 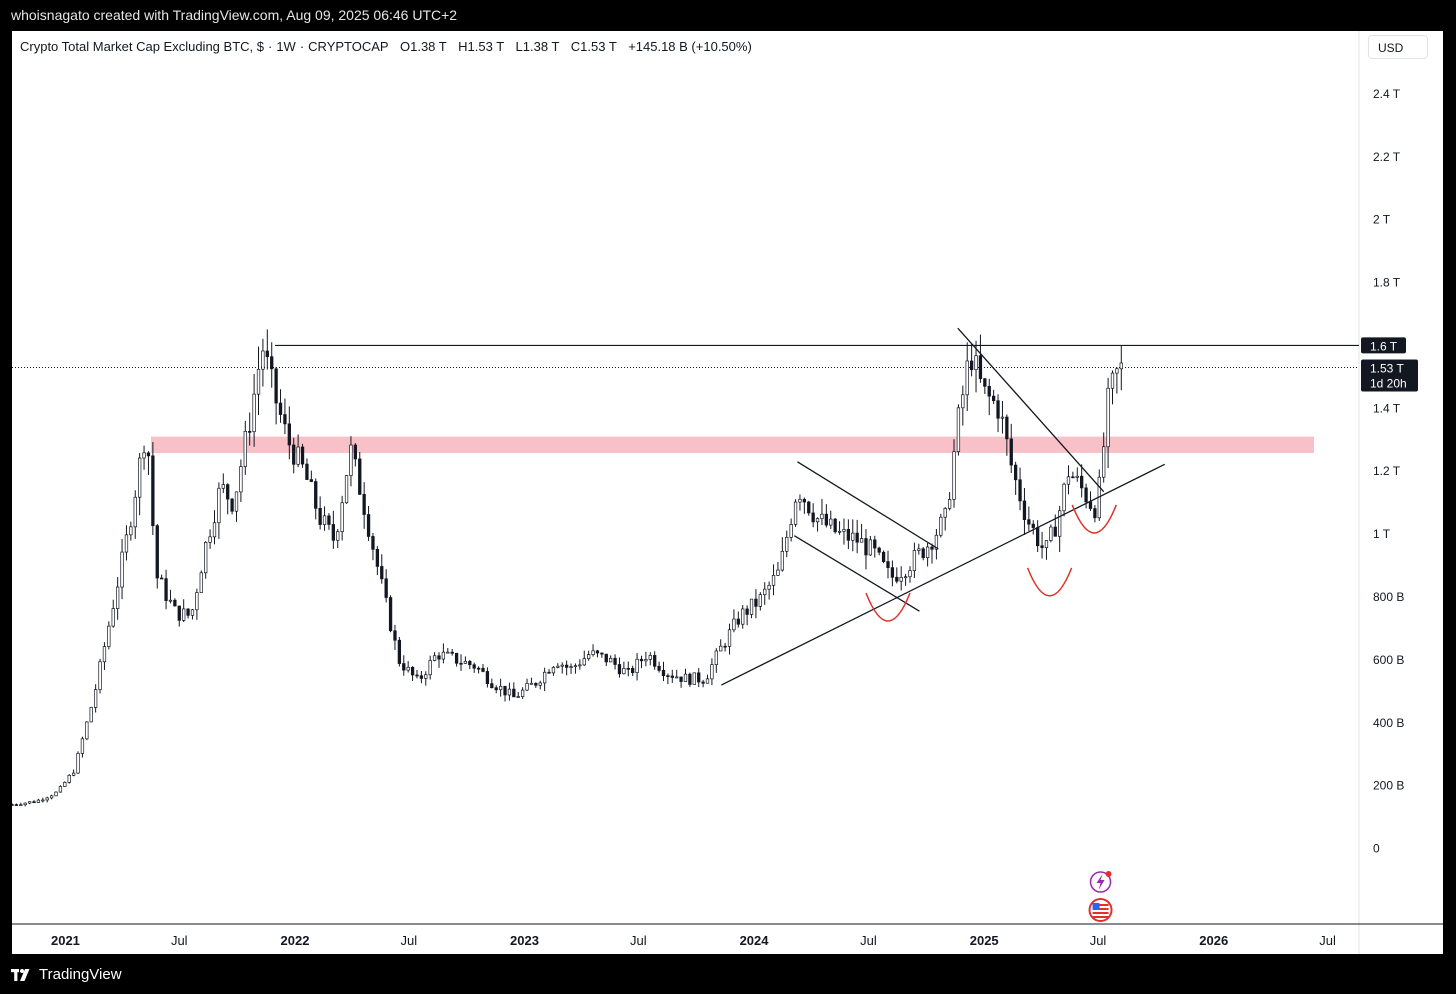 What do you see at coordinates (1388, 597) in the screenshot?
I see `y-tick-label: 800 B` at bounding box center [1388, 597].